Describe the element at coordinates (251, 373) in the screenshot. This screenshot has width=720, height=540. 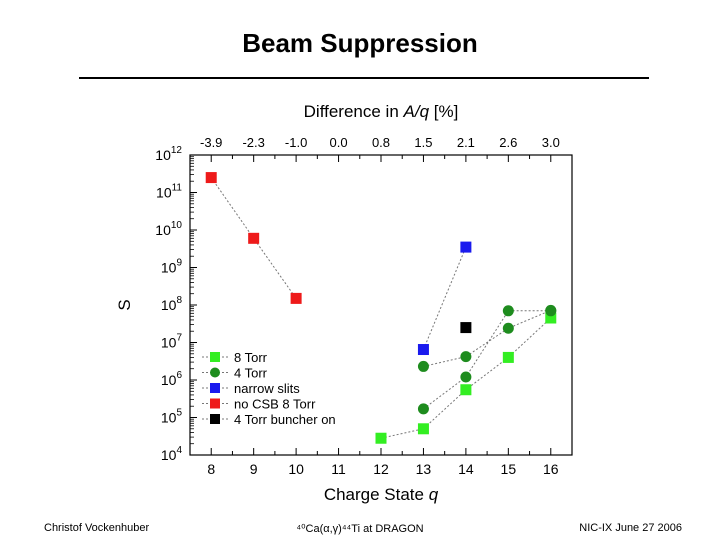
I see `legend-label: 4 Torr` at that location.